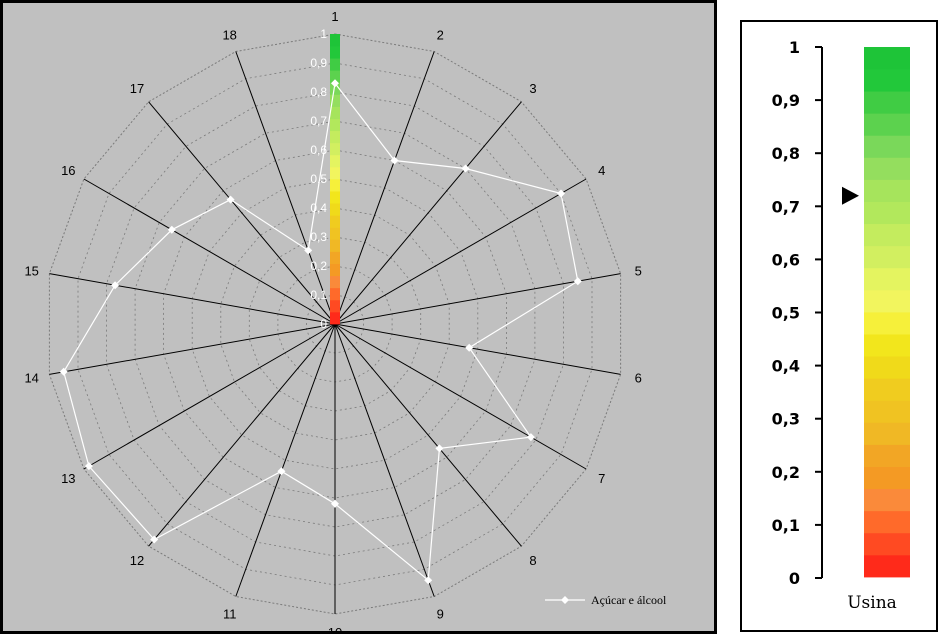 The height and width of the screenshot is (634, 945). I want to click on category-label: 2, so click(440, 35).